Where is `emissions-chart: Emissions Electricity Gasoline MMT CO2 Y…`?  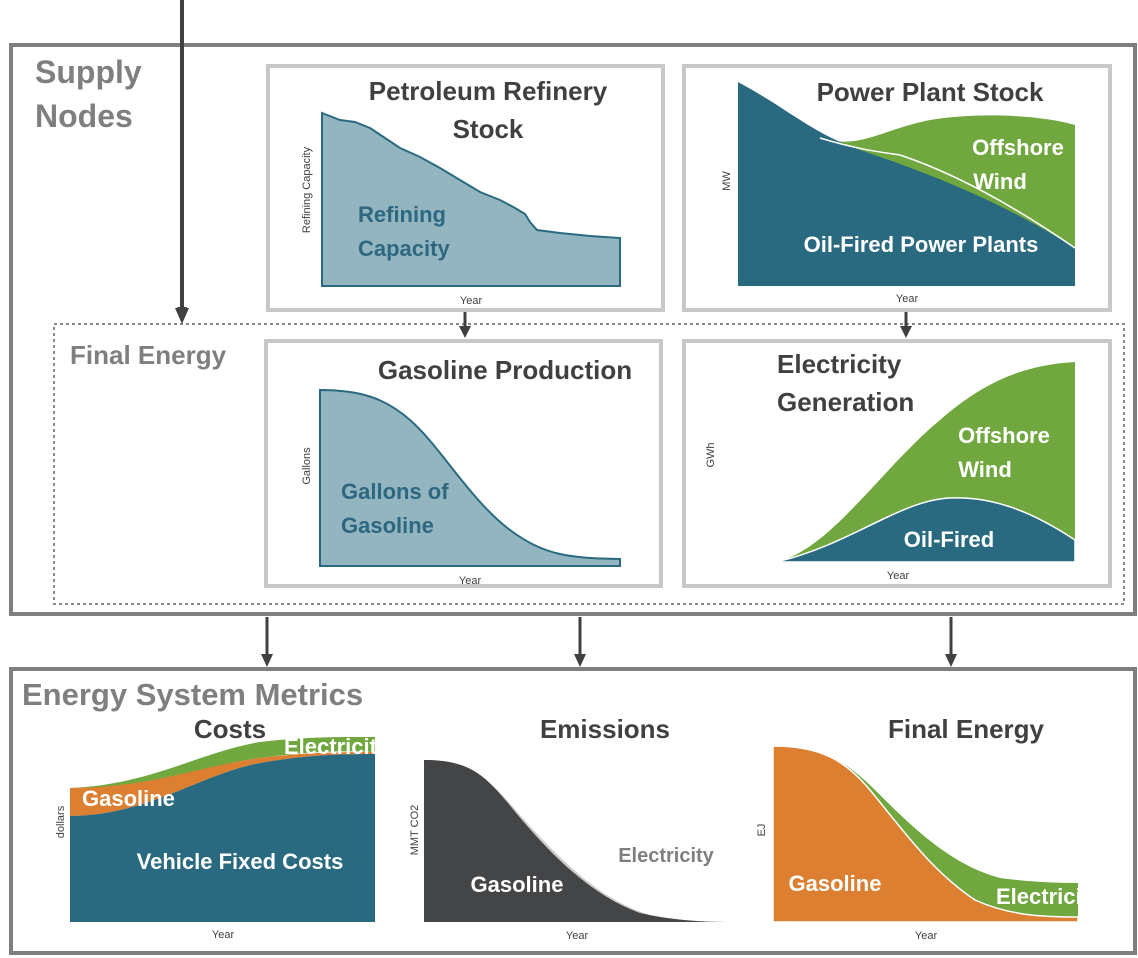 emissions-chart: Emissions Electricity Gasoline MMT CO2 Y… is located at coordinates (569, 828).